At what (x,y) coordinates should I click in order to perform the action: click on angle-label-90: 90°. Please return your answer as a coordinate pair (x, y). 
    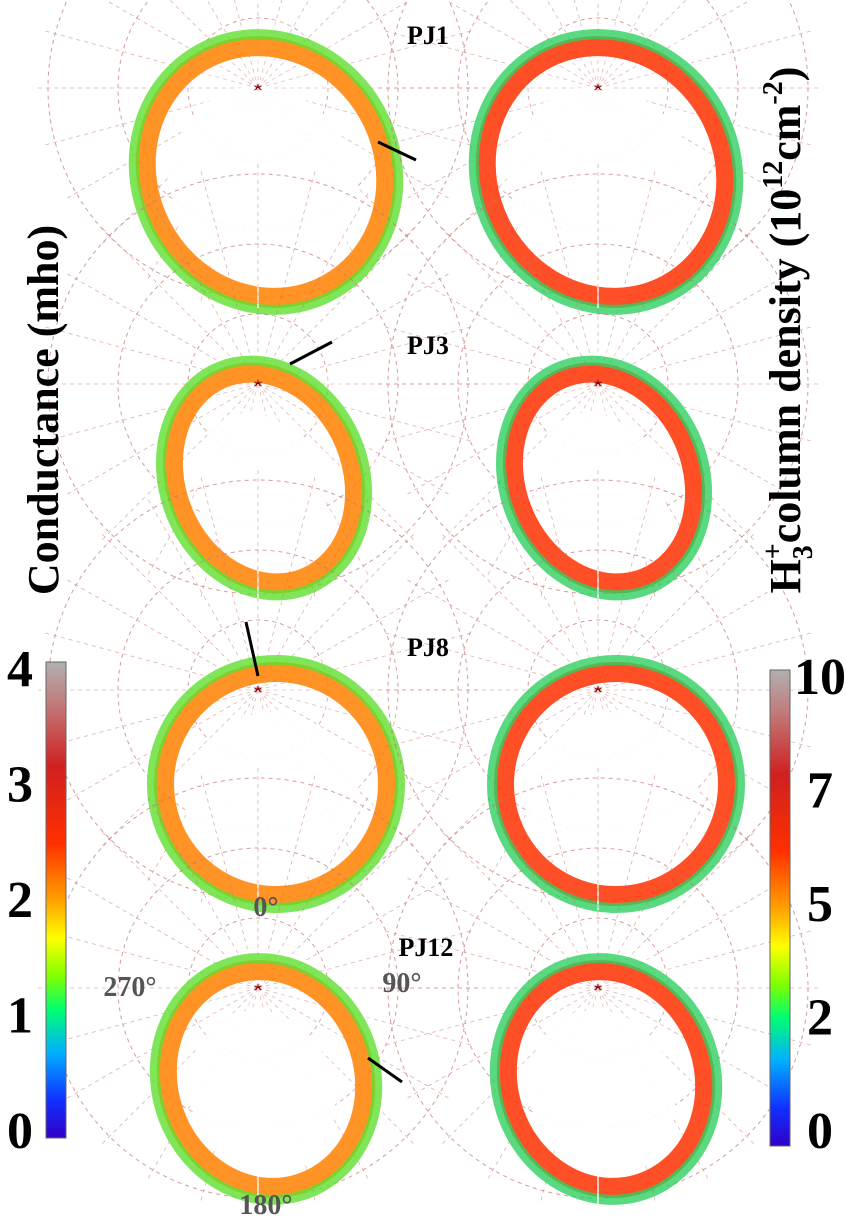
    Looking at the image, I should click on (401, 983).